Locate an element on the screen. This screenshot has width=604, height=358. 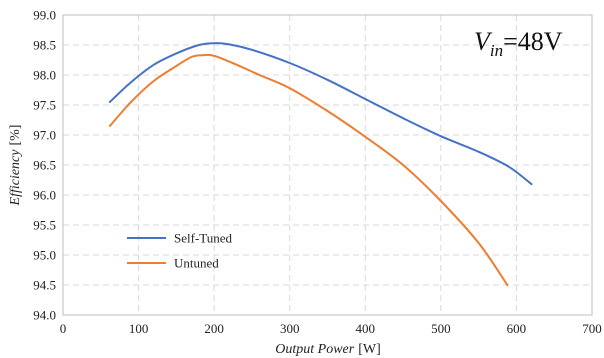
y-tick-label: 94.0 is located at coordinates (44, 315).